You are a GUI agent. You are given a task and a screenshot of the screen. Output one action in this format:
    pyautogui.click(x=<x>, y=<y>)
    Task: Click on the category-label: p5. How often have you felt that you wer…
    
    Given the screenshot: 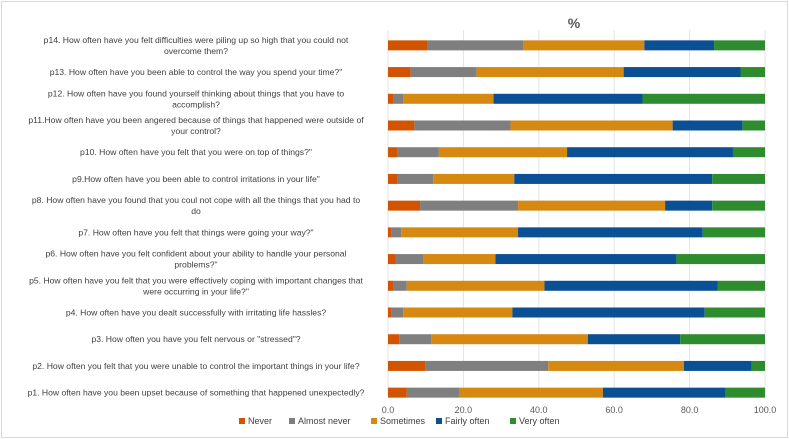 What is the action you would take?
    pyautogui.click(x=196, y=285)
    